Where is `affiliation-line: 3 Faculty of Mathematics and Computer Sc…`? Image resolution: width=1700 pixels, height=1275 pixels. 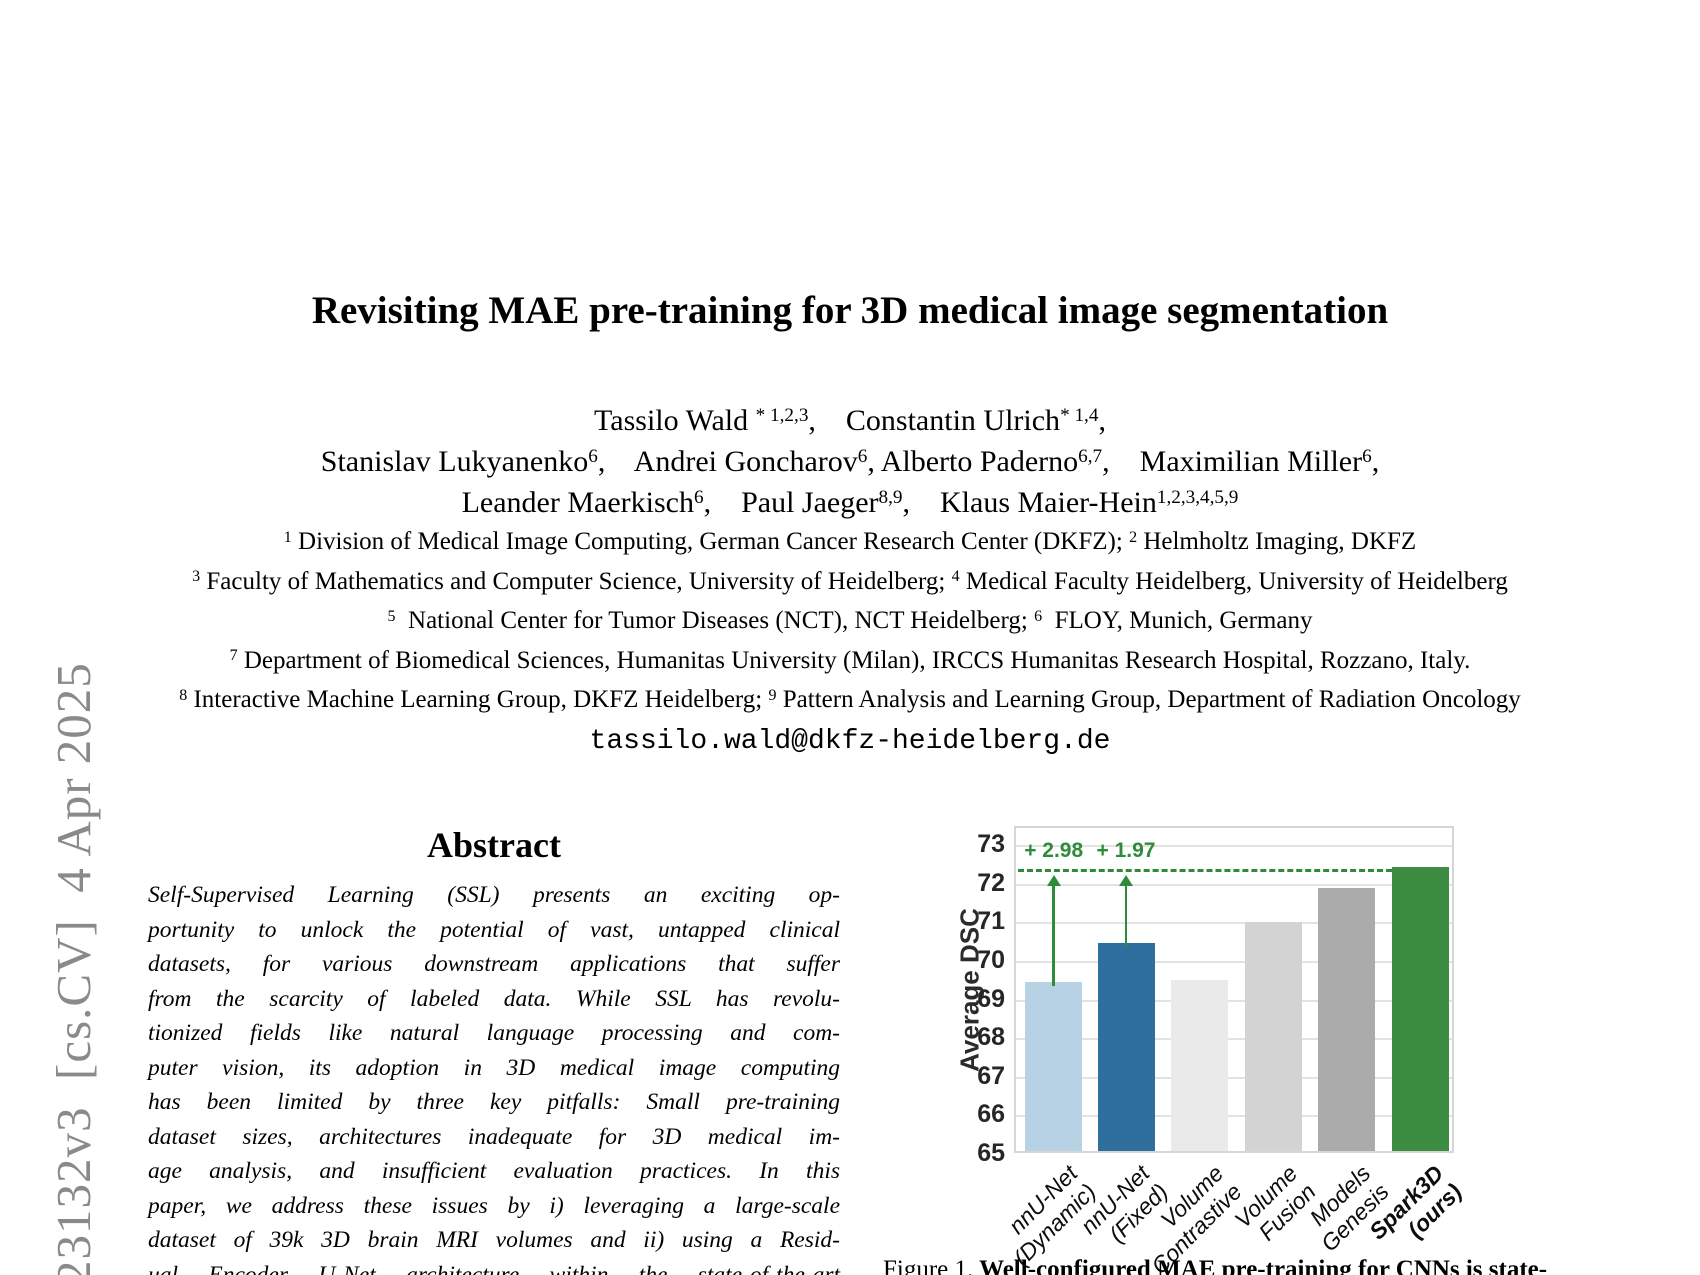
affiliation-line: 3 Faculty of Mathematics and Computer Sc… is located at coordinates (850, 581).